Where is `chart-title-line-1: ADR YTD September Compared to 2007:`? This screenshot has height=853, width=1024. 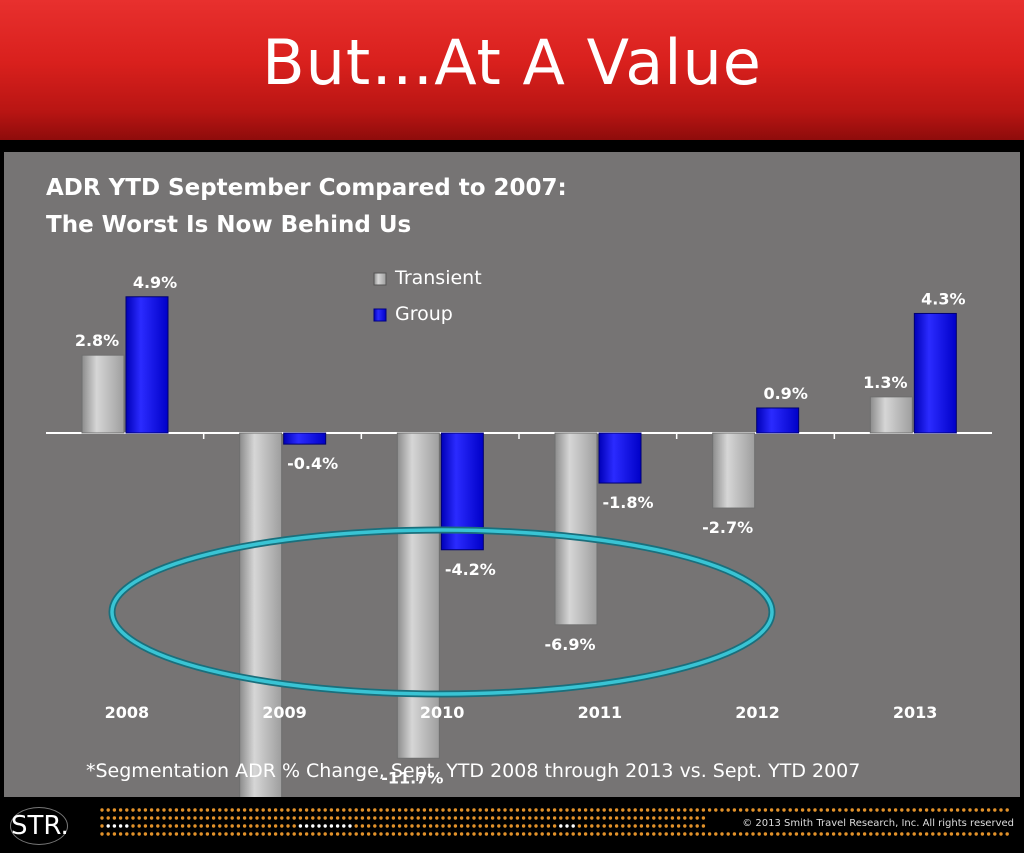
chart-title-line-1: ADR YTD September Compared to 2007: is located at coordinates (306, 188).